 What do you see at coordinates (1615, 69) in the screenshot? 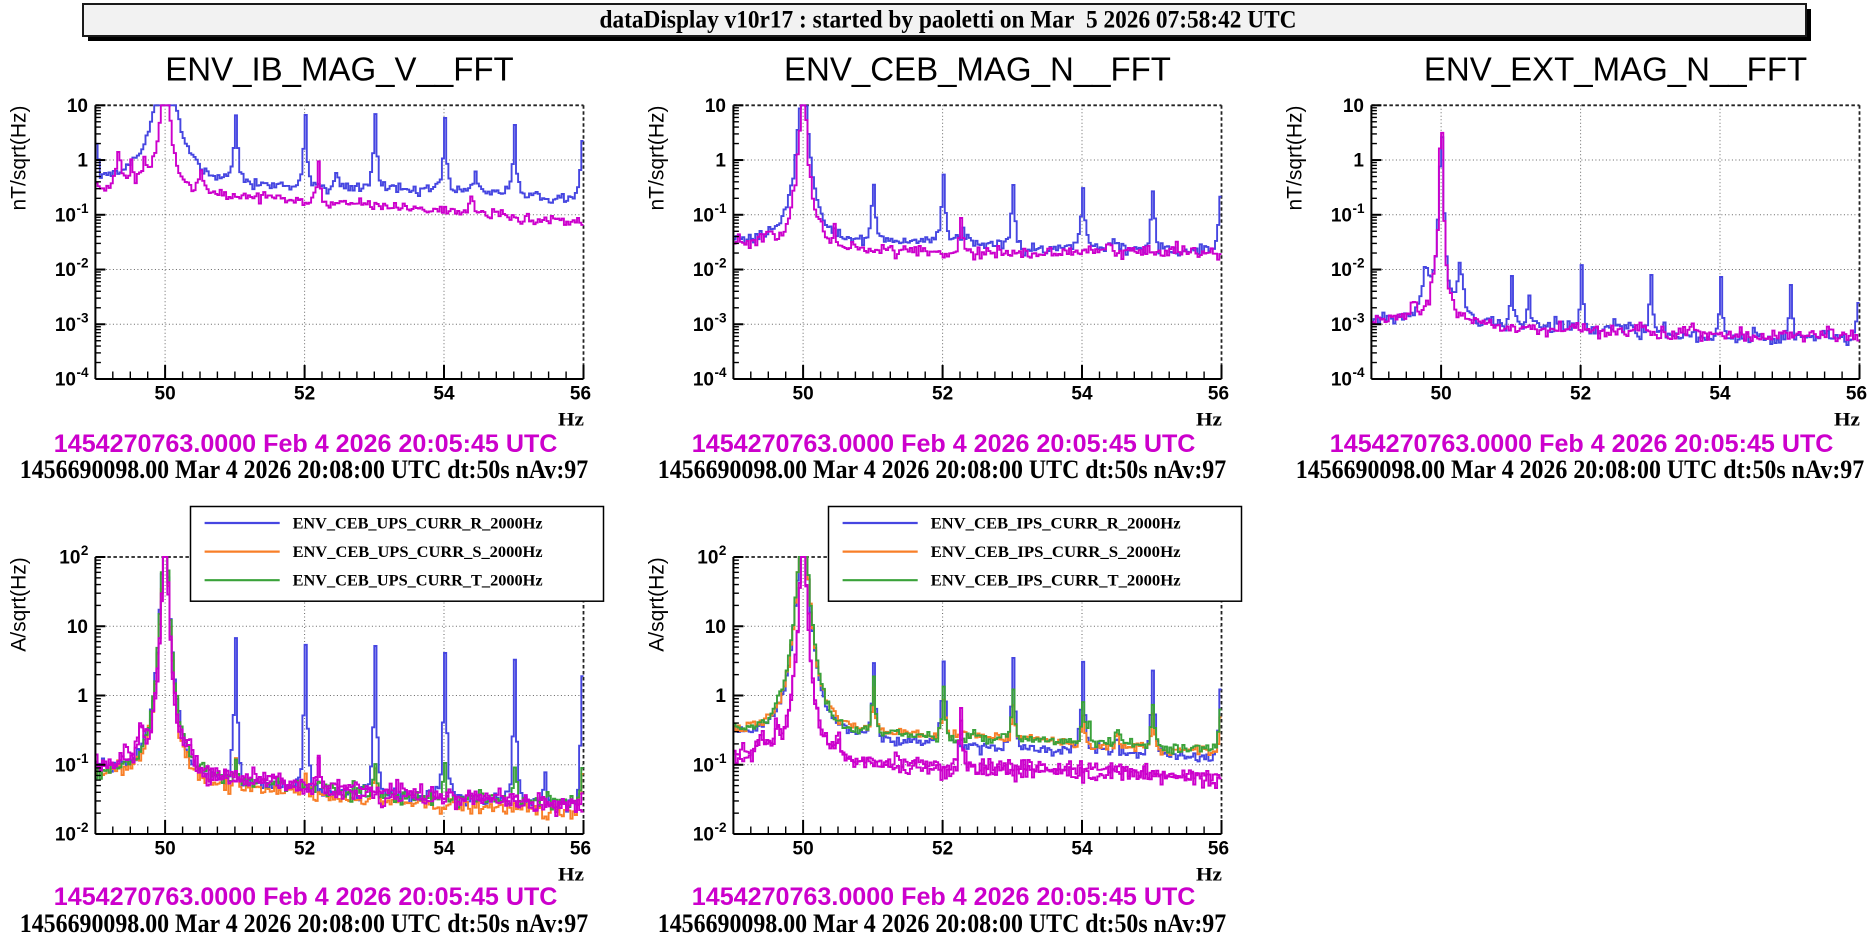
I see `svg-text: ENV_EXT_MAG_N__FFT` at bounding box center [1615, 69].